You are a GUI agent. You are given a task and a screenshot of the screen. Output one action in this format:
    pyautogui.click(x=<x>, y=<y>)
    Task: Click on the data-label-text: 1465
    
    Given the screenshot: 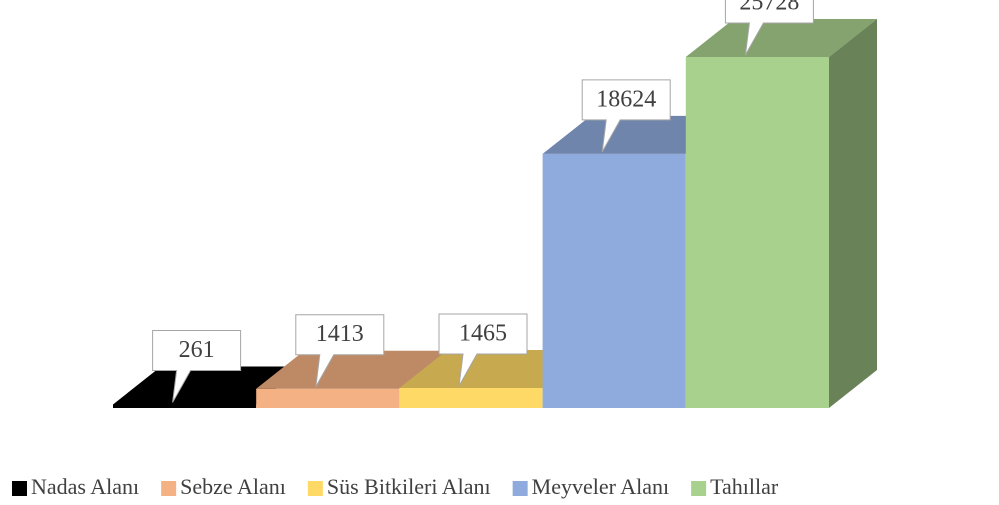 What is the action you would take?
    pyautogui.click(x=483, y=334)
    